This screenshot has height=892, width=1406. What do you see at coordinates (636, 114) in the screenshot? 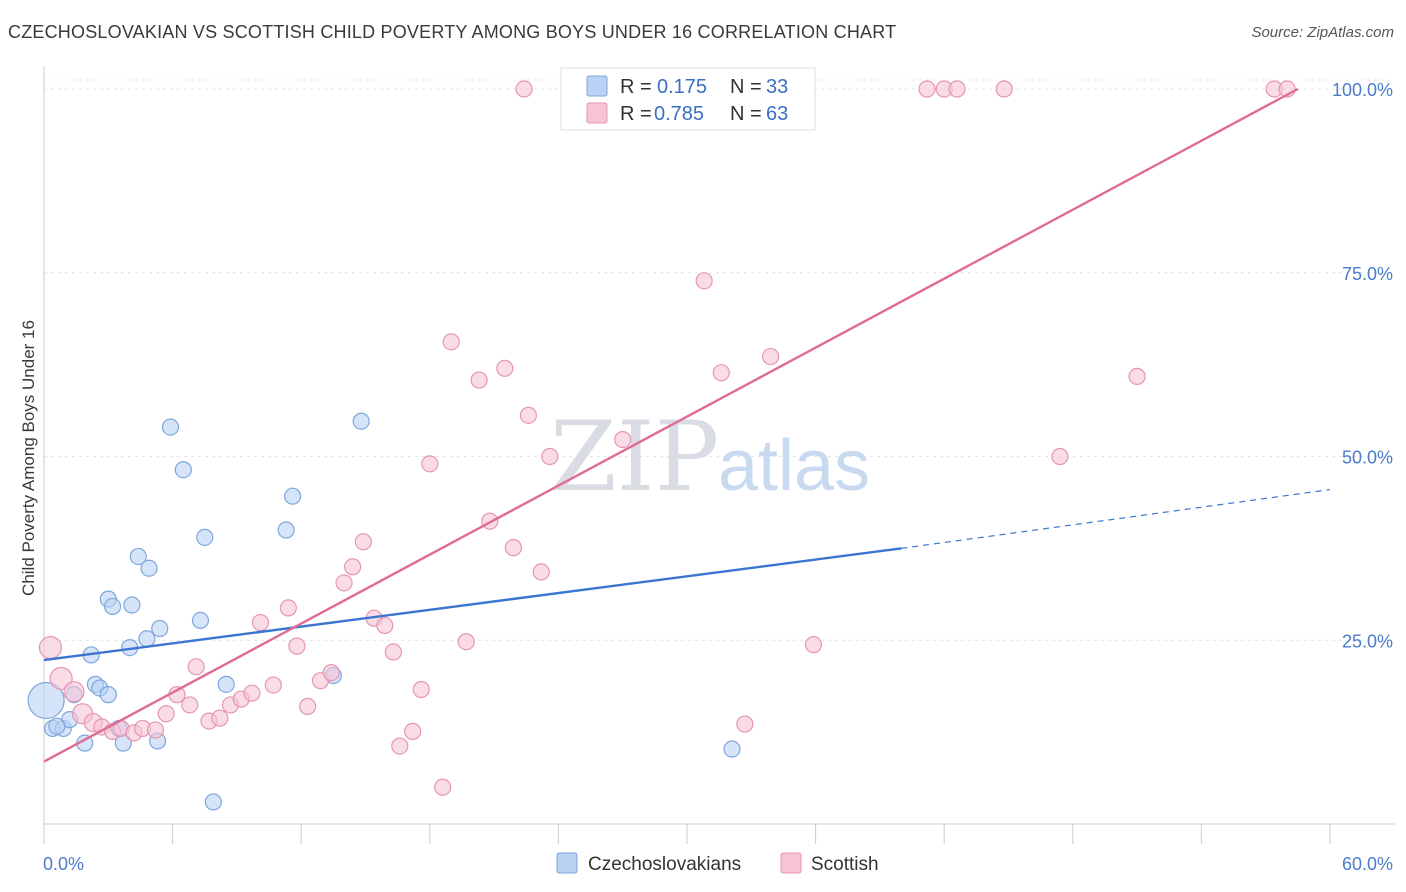
I see `legend-r-label-scottish: R =` at bounding box center [636, 114].